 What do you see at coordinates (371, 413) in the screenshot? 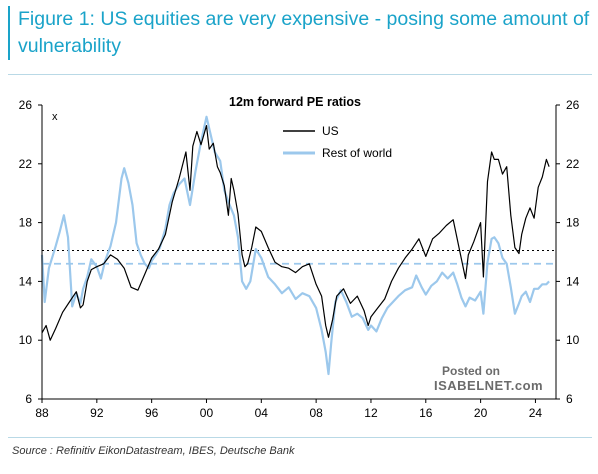
I see `x-tick-label: 12` at bounding box center [371, 413].